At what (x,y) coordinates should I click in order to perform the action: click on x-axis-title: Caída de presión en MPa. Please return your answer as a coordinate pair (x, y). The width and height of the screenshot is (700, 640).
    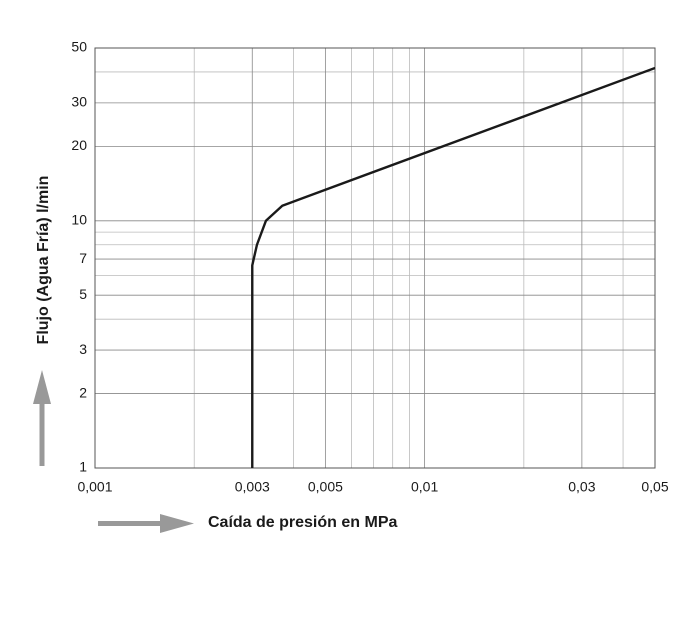
    Looking at the image, I should click on (302, 522).